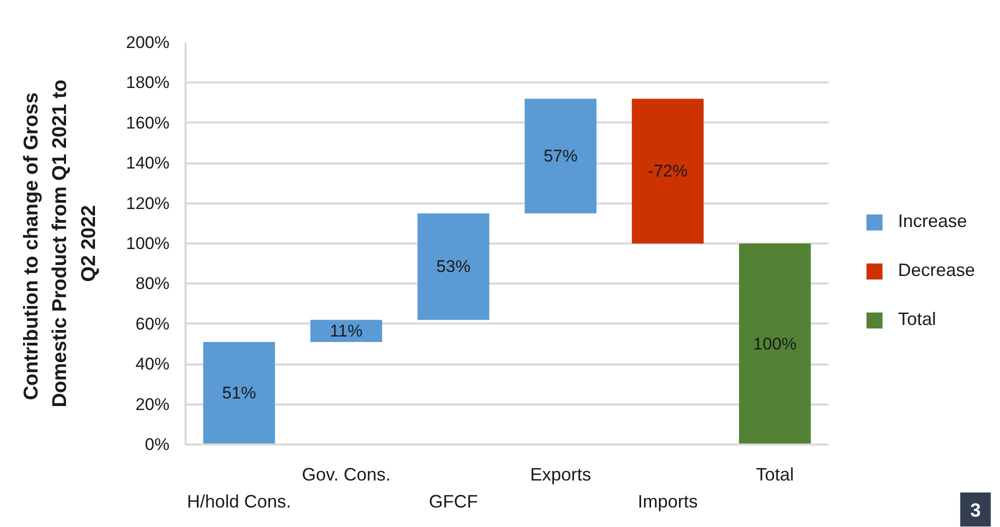  Describe the element at coordinates (148, 203) in the screenshot. I see `y-tick-label: 120%` at that location.